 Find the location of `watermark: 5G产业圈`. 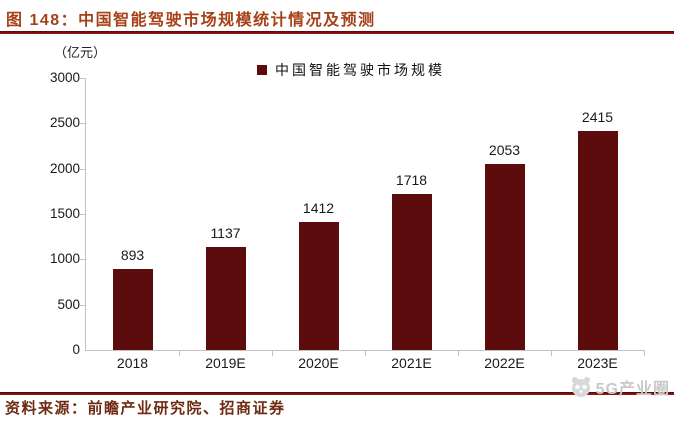

watermark: 5G产业圈 is located at coordinates (619, 387).